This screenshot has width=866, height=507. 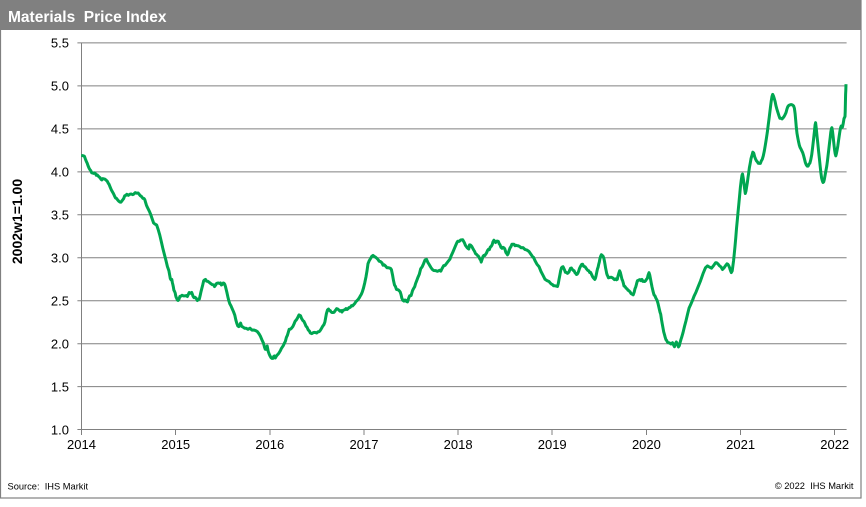 I want to click on svg-text: 5.5, so click(x=60, y=43).